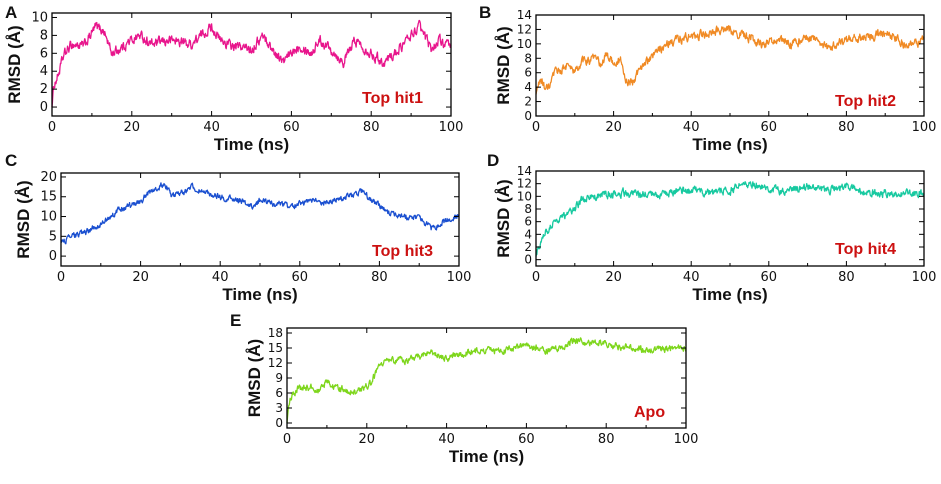  Describe the element at coordinates (485, 12) in the screenshot. I see `panel-letter: B` at that location.